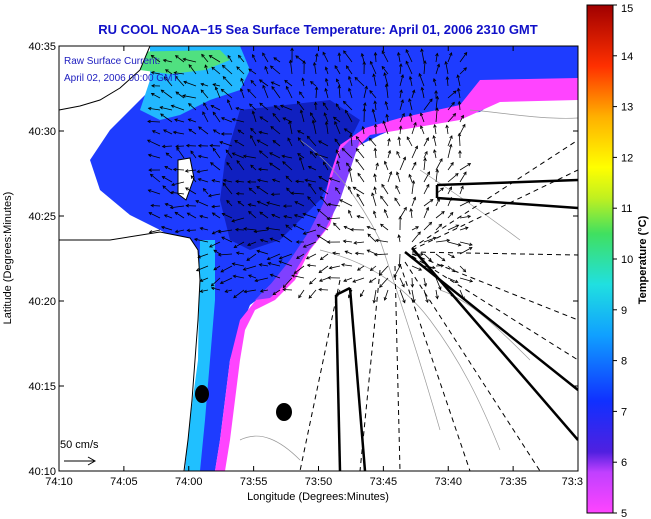 This screenshot has width=651, height=519. Describe the element at coordinates (627, 108) in the screenshot. I see `colorbar-tick-label: 13` at that location.